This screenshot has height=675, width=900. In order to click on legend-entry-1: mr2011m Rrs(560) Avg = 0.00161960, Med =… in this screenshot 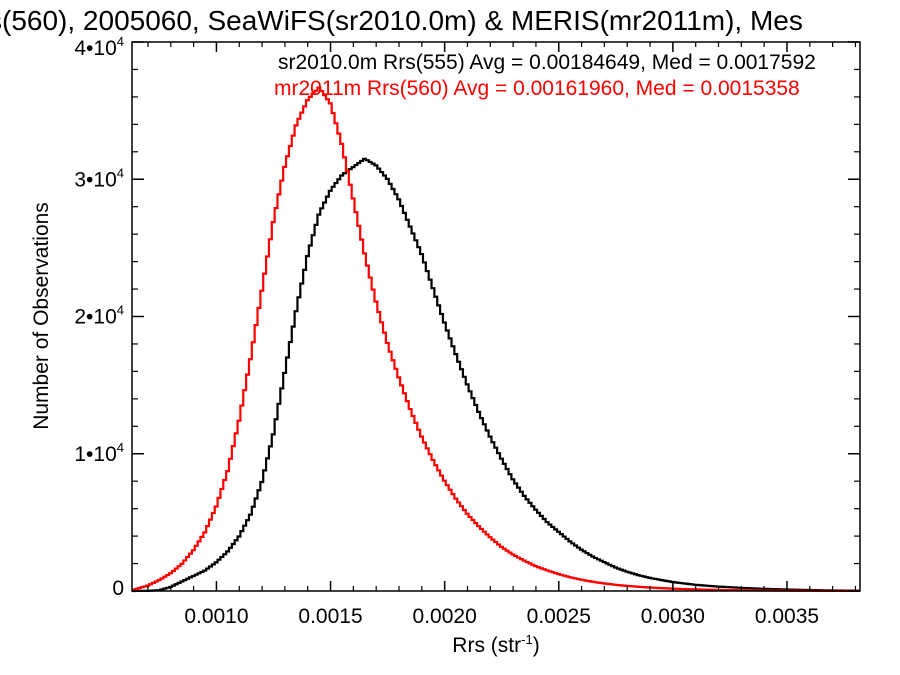, I will do `click(537, 88)`.